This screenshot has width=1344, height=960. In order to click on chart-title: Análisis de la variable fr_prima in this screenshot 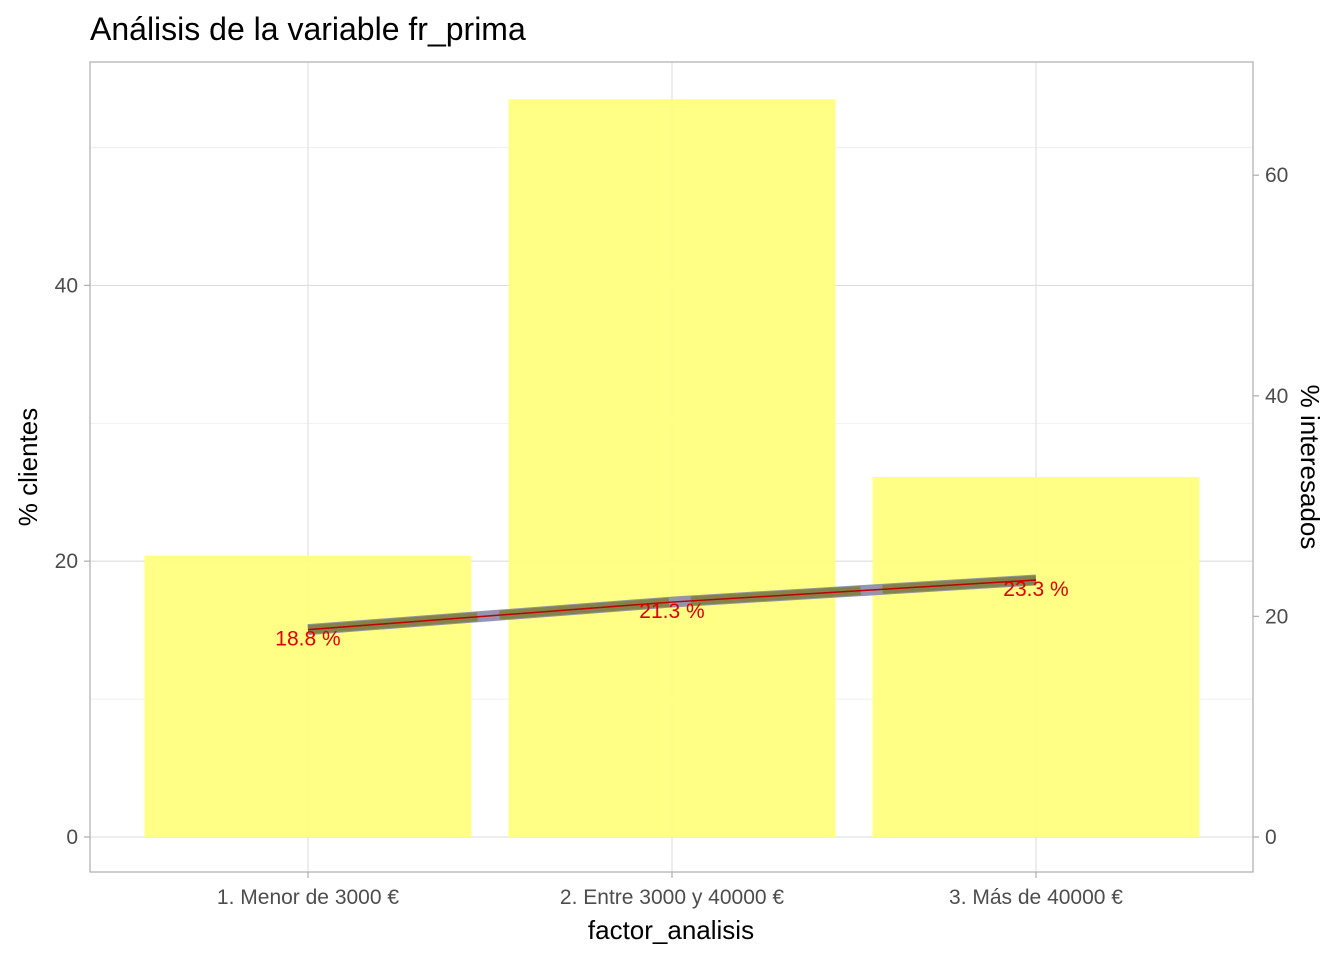, I will do `click(308, 29)`.